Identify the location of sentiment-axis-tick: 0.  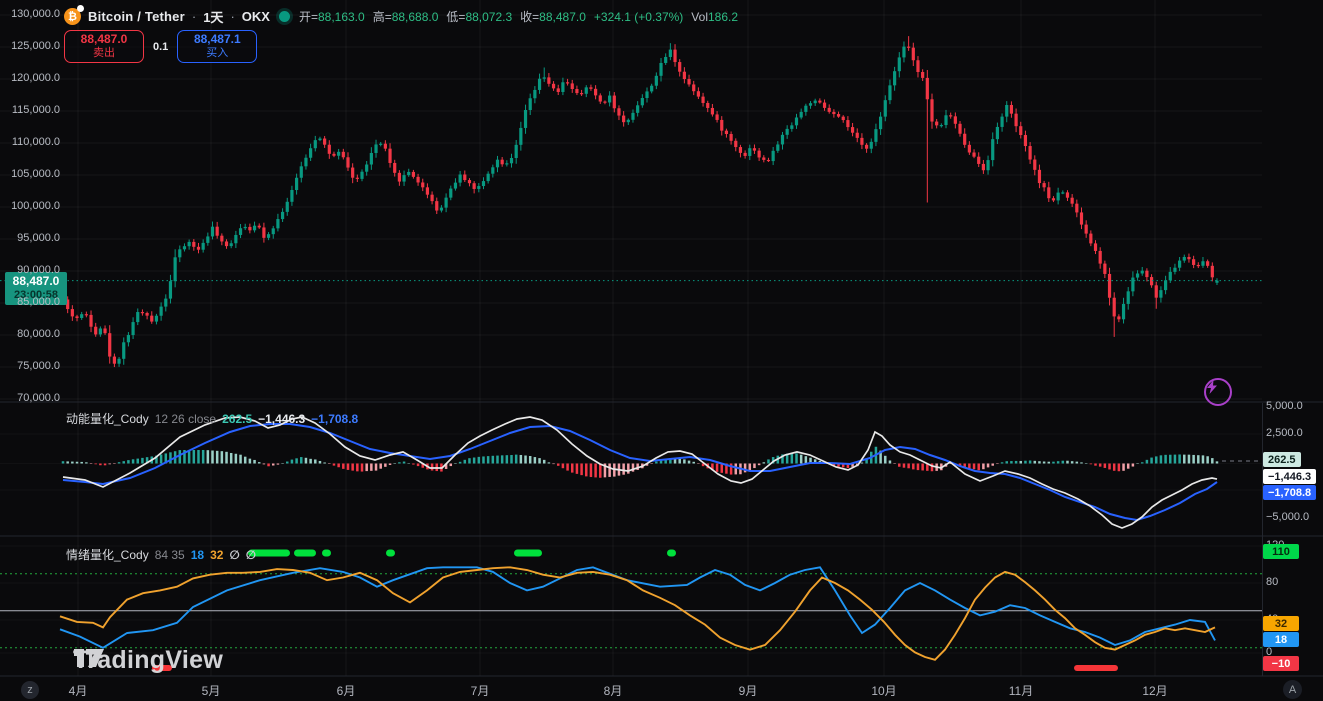
(1269, 652).